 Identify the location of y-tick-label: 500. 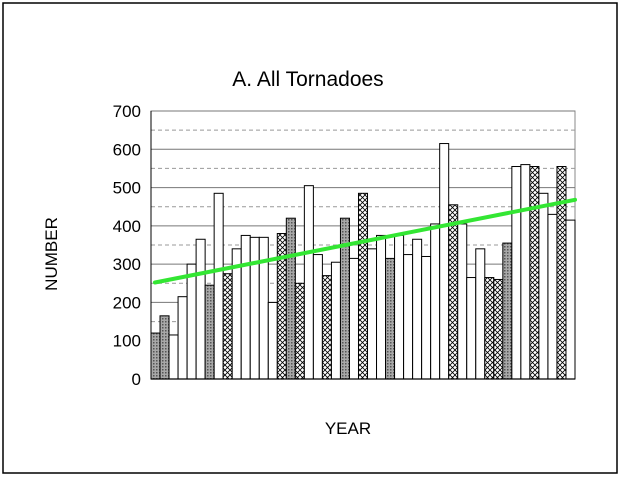
(127, 188).